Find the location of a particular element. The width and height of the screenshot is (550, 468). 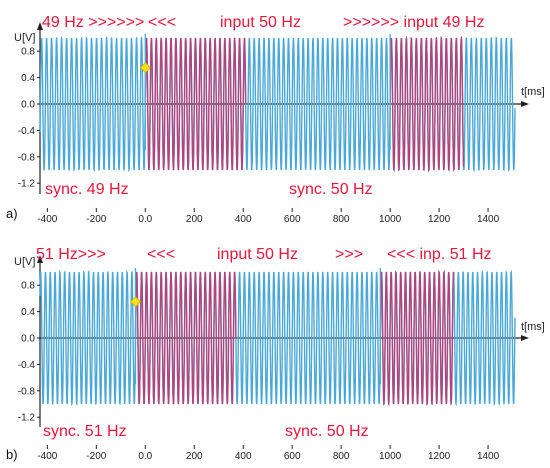

chart-b-ytick-label: 0.0 is located at coordinates (28, 339).